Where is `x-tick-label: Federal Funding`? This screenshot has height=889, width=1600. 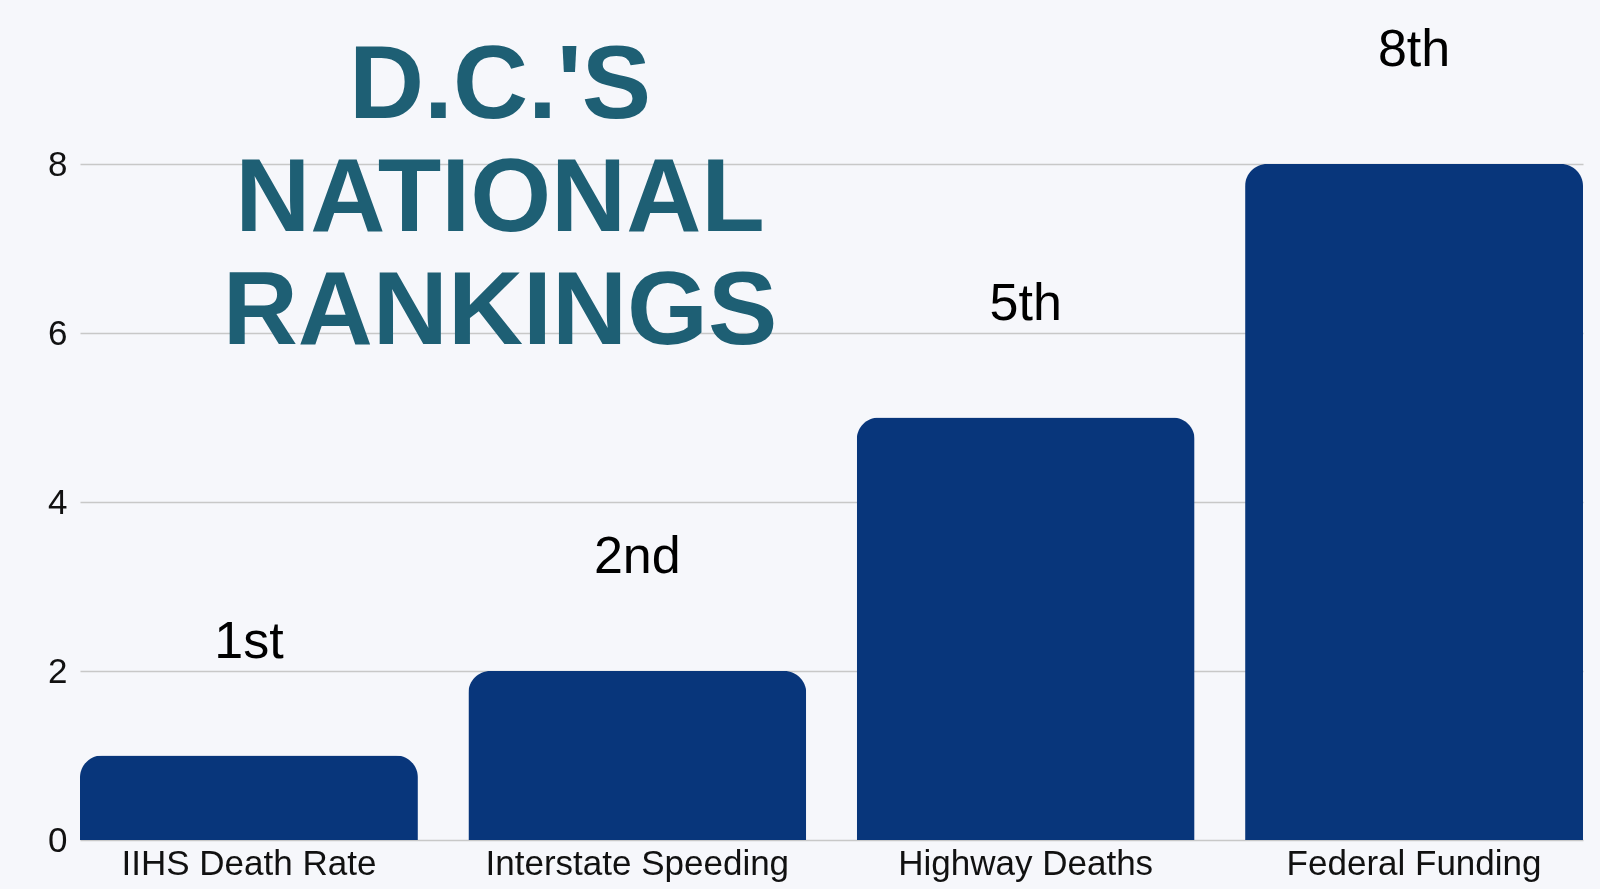 x-tick-label: Federal Funding is located at coordinates (1414, 862).